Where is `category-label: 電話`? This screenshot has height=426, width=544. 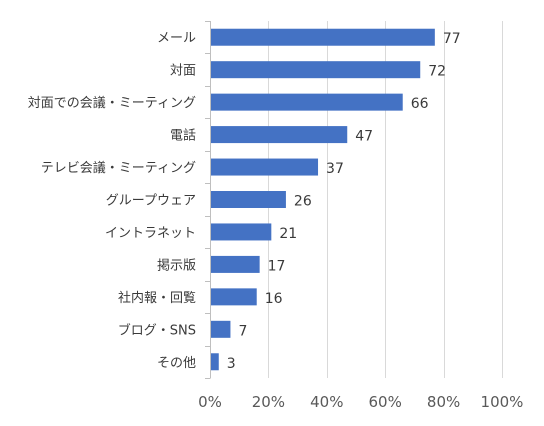
category-label: 電話 is located at coordinates (183, 136).